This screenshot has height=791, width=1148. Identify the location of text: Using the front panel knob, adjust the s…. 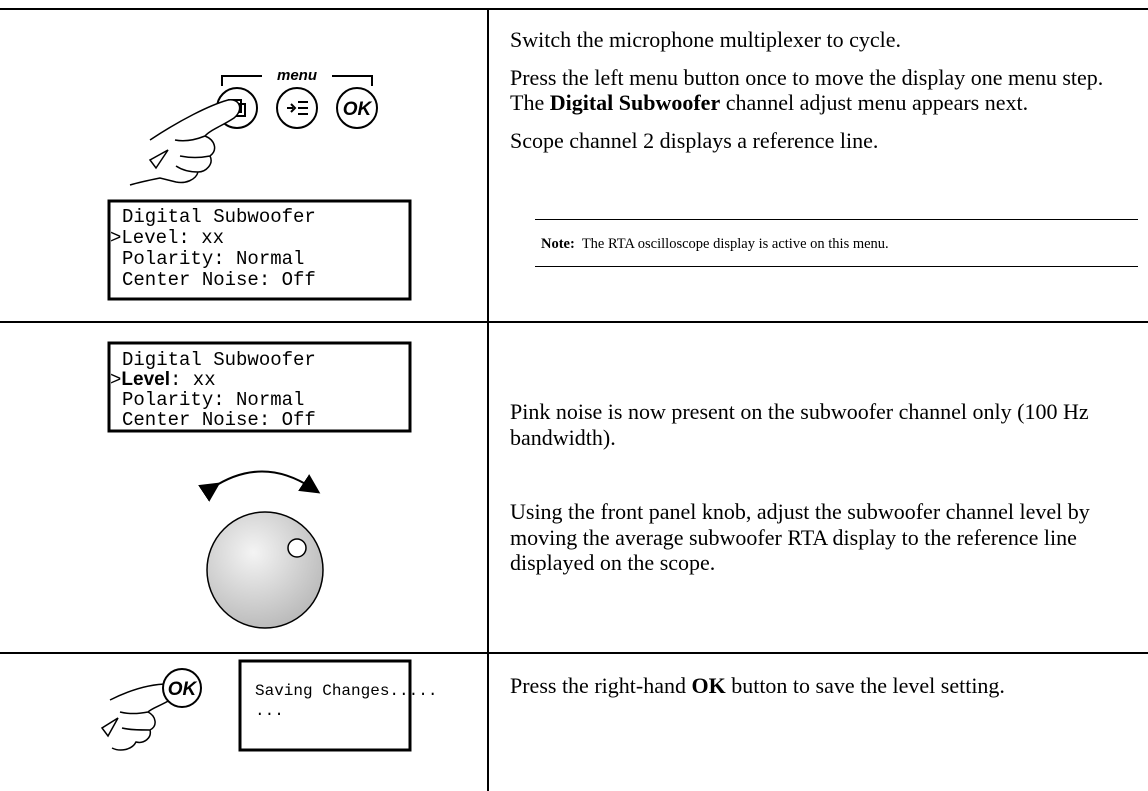
(800, 537).